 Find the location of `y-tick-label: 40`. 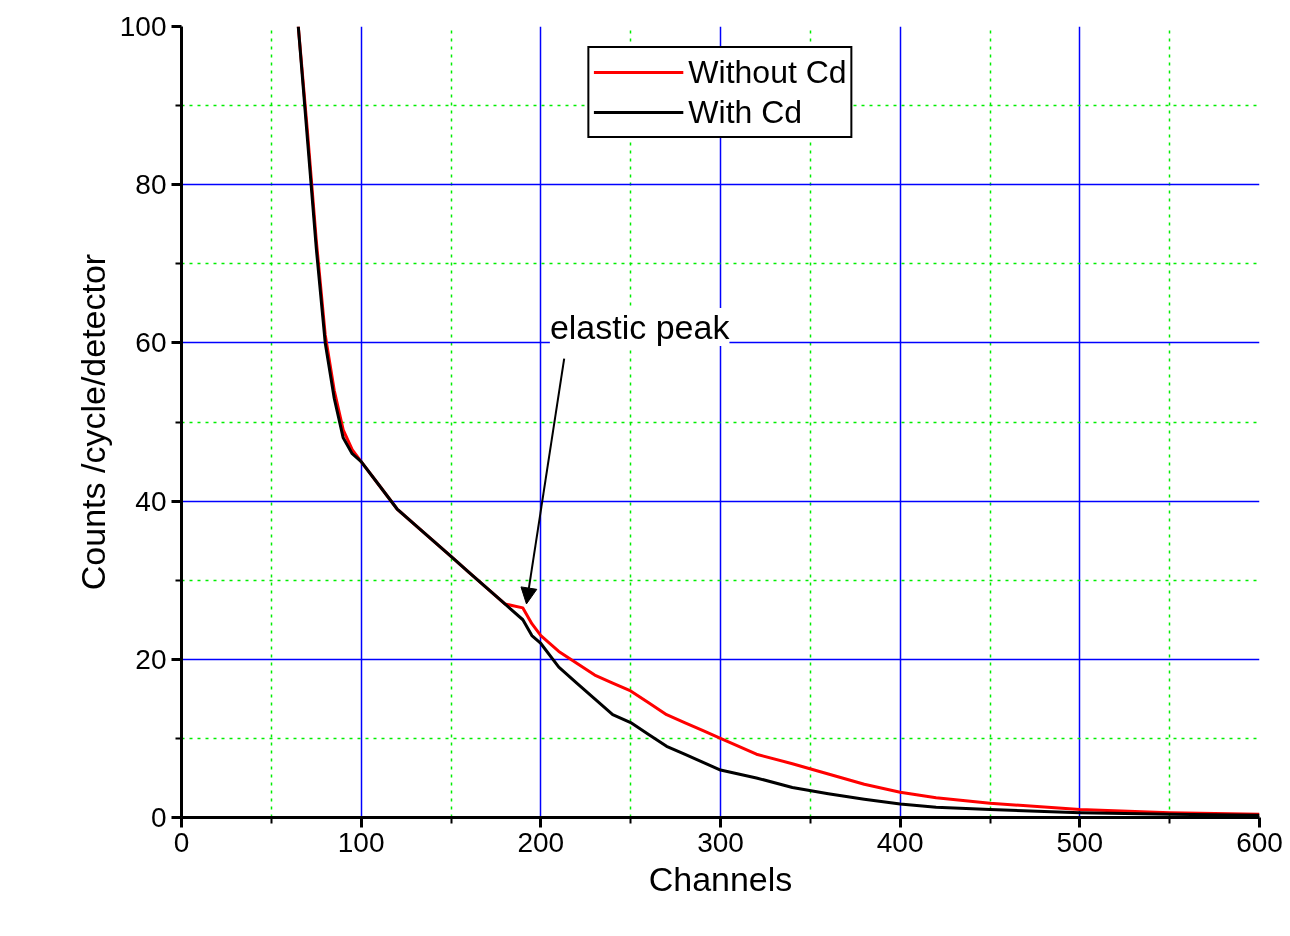

y-tick-label: 40 is located at coordinates (151, 501).